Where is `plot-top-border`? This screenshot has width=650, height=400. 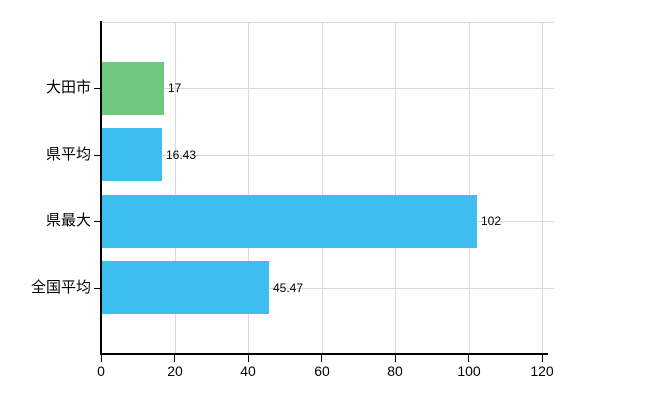 plot-top-border is located at coordinates (327, 22).